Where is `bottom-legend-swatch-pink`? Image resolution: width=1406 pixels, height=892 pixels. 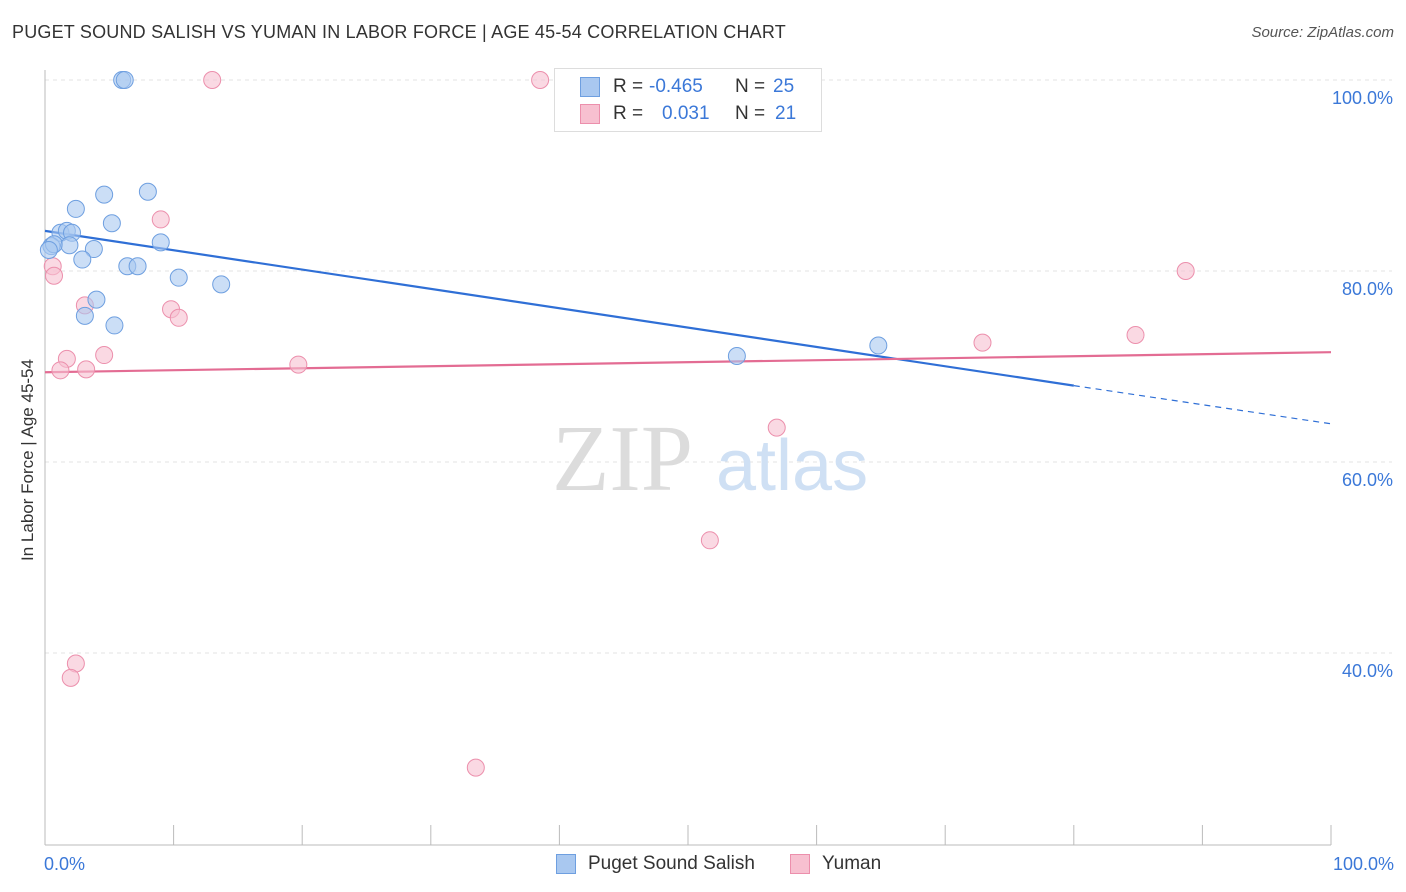 bottom-legend-swatch-pink is located at coordinates (800, 864).